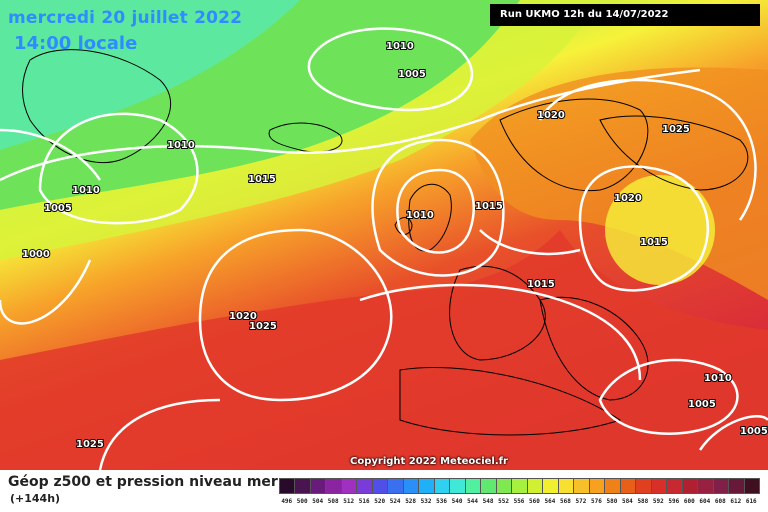 The height and width of the screenshot is (512, 768). Describe the element at coordinates (441, 501) in the screenshot. I see `legend-tick: 536` at that location.